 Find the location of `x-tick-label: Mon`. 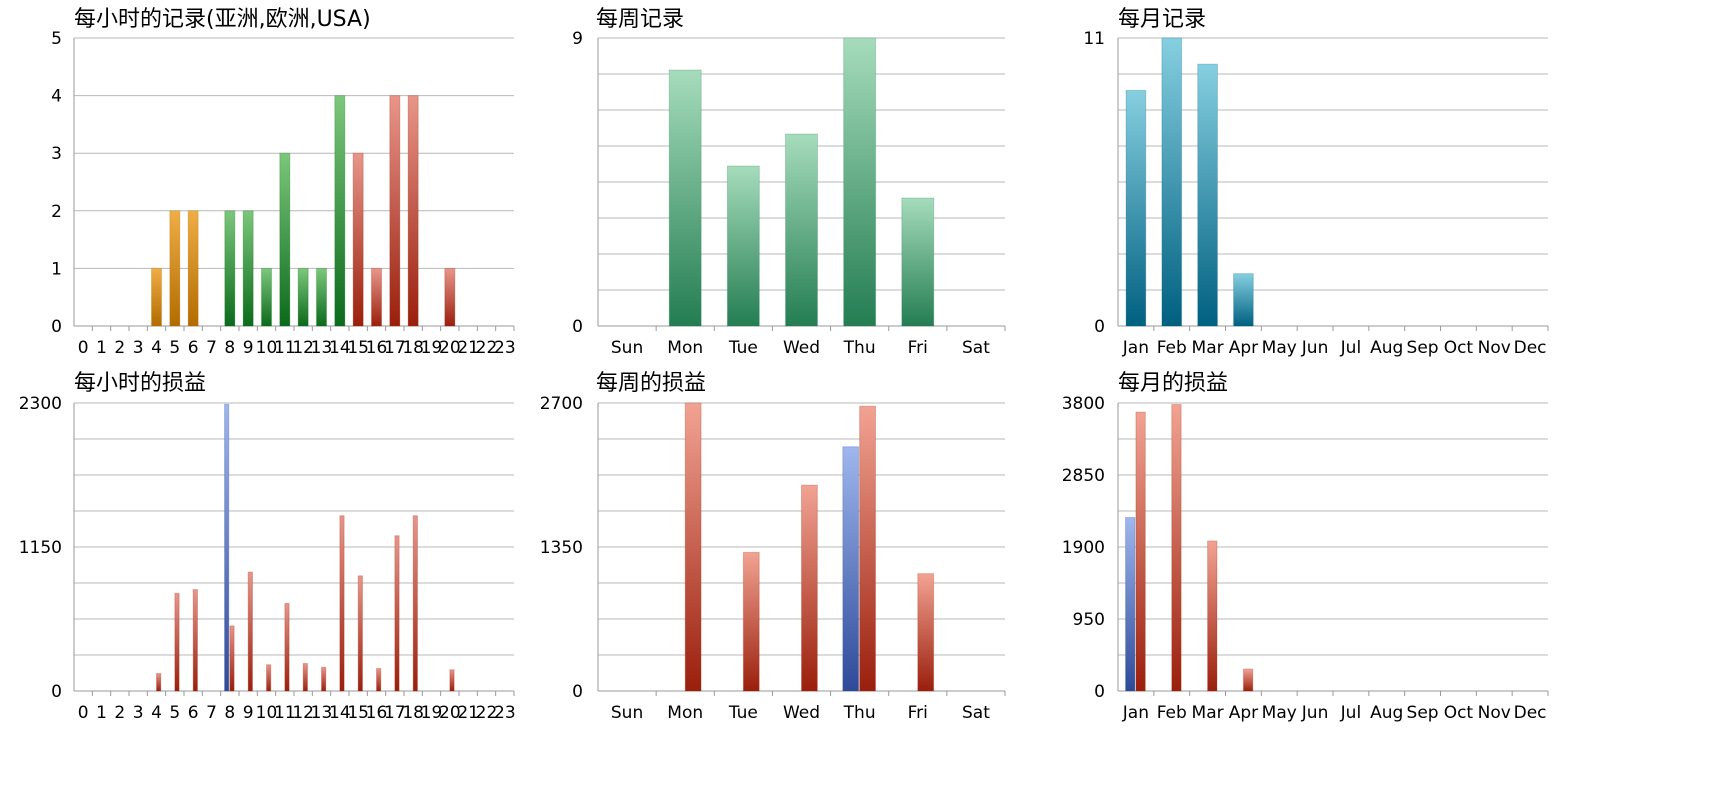

x-tick-label: Mon is located at coordinates (685, 348).